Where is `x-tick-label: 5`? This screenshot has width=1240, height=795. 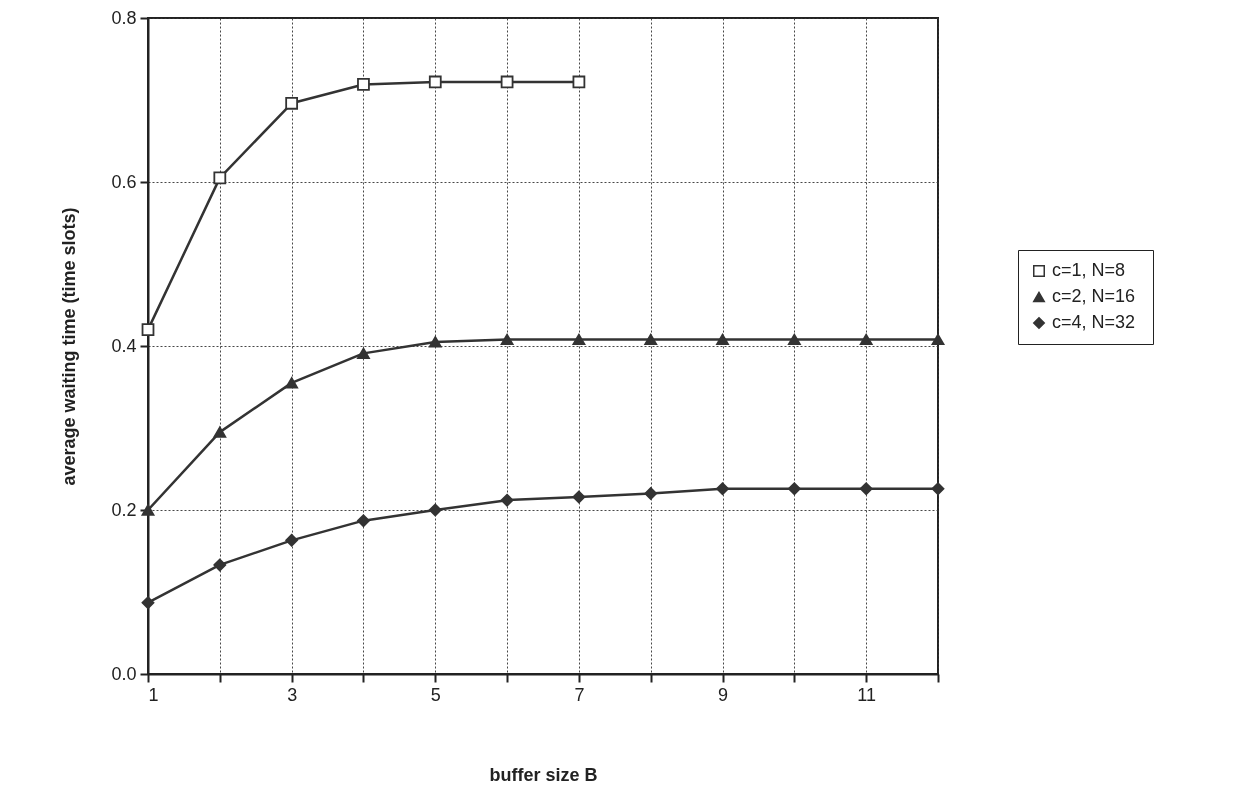 x-tick-label: 5 is located at coordinates (435, 694).